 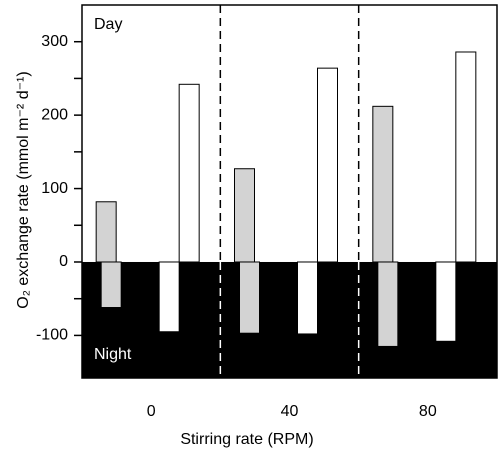 I want to click on y-tick-label: 300, so click(x=54, y=41).